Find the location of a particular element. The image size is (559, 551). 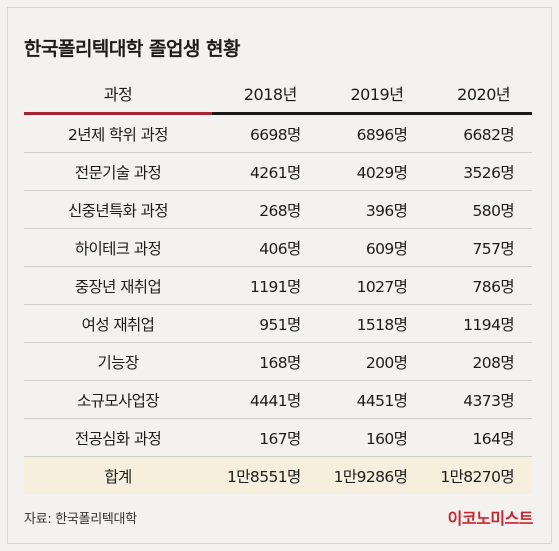

row-value-2020: 3526명 is located at coordinates (478, 171).